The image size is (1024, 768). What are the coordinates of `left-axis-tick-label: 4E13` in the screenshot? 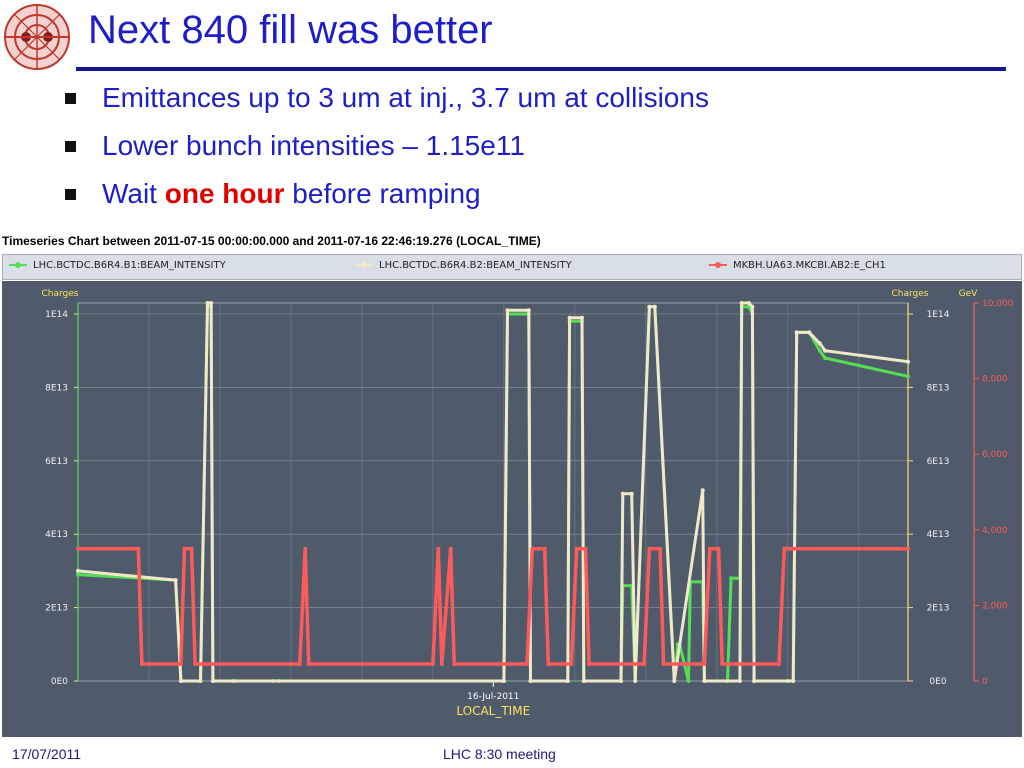 It's located at (56, 535).